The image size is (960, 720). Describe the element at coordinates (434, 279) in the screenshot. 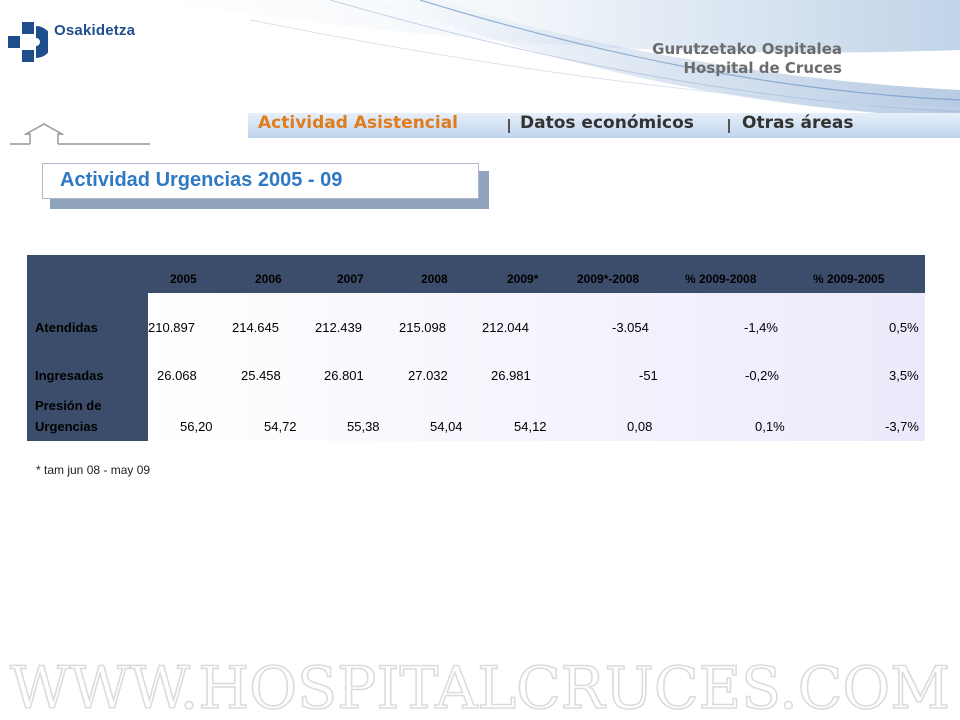

I see `column-header: 2008` at that location.